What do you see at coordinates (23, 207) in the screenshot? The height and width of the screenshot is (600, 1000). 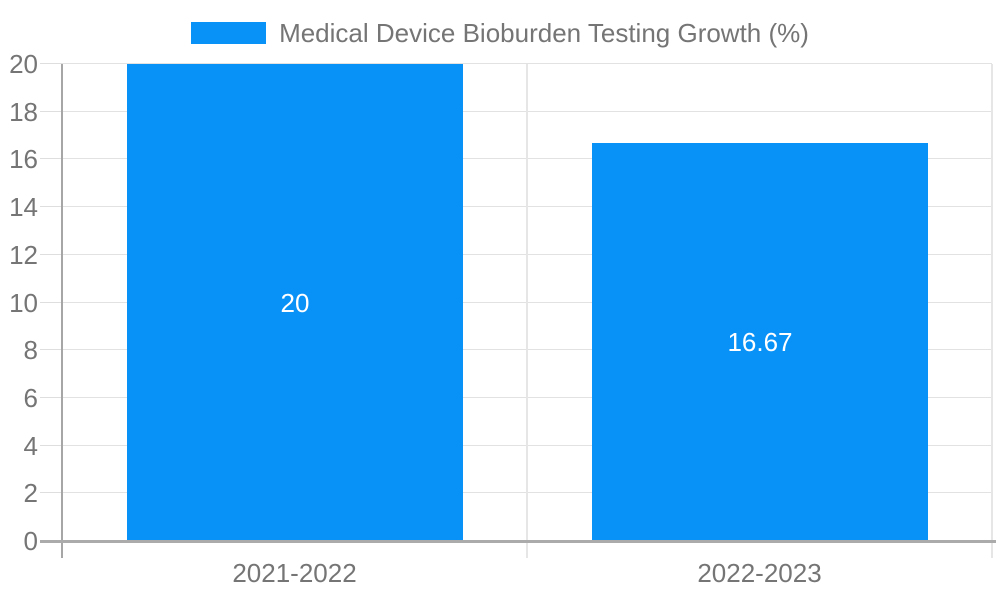 I see `y-axis-label: 14` at bounding box center [23, 207].